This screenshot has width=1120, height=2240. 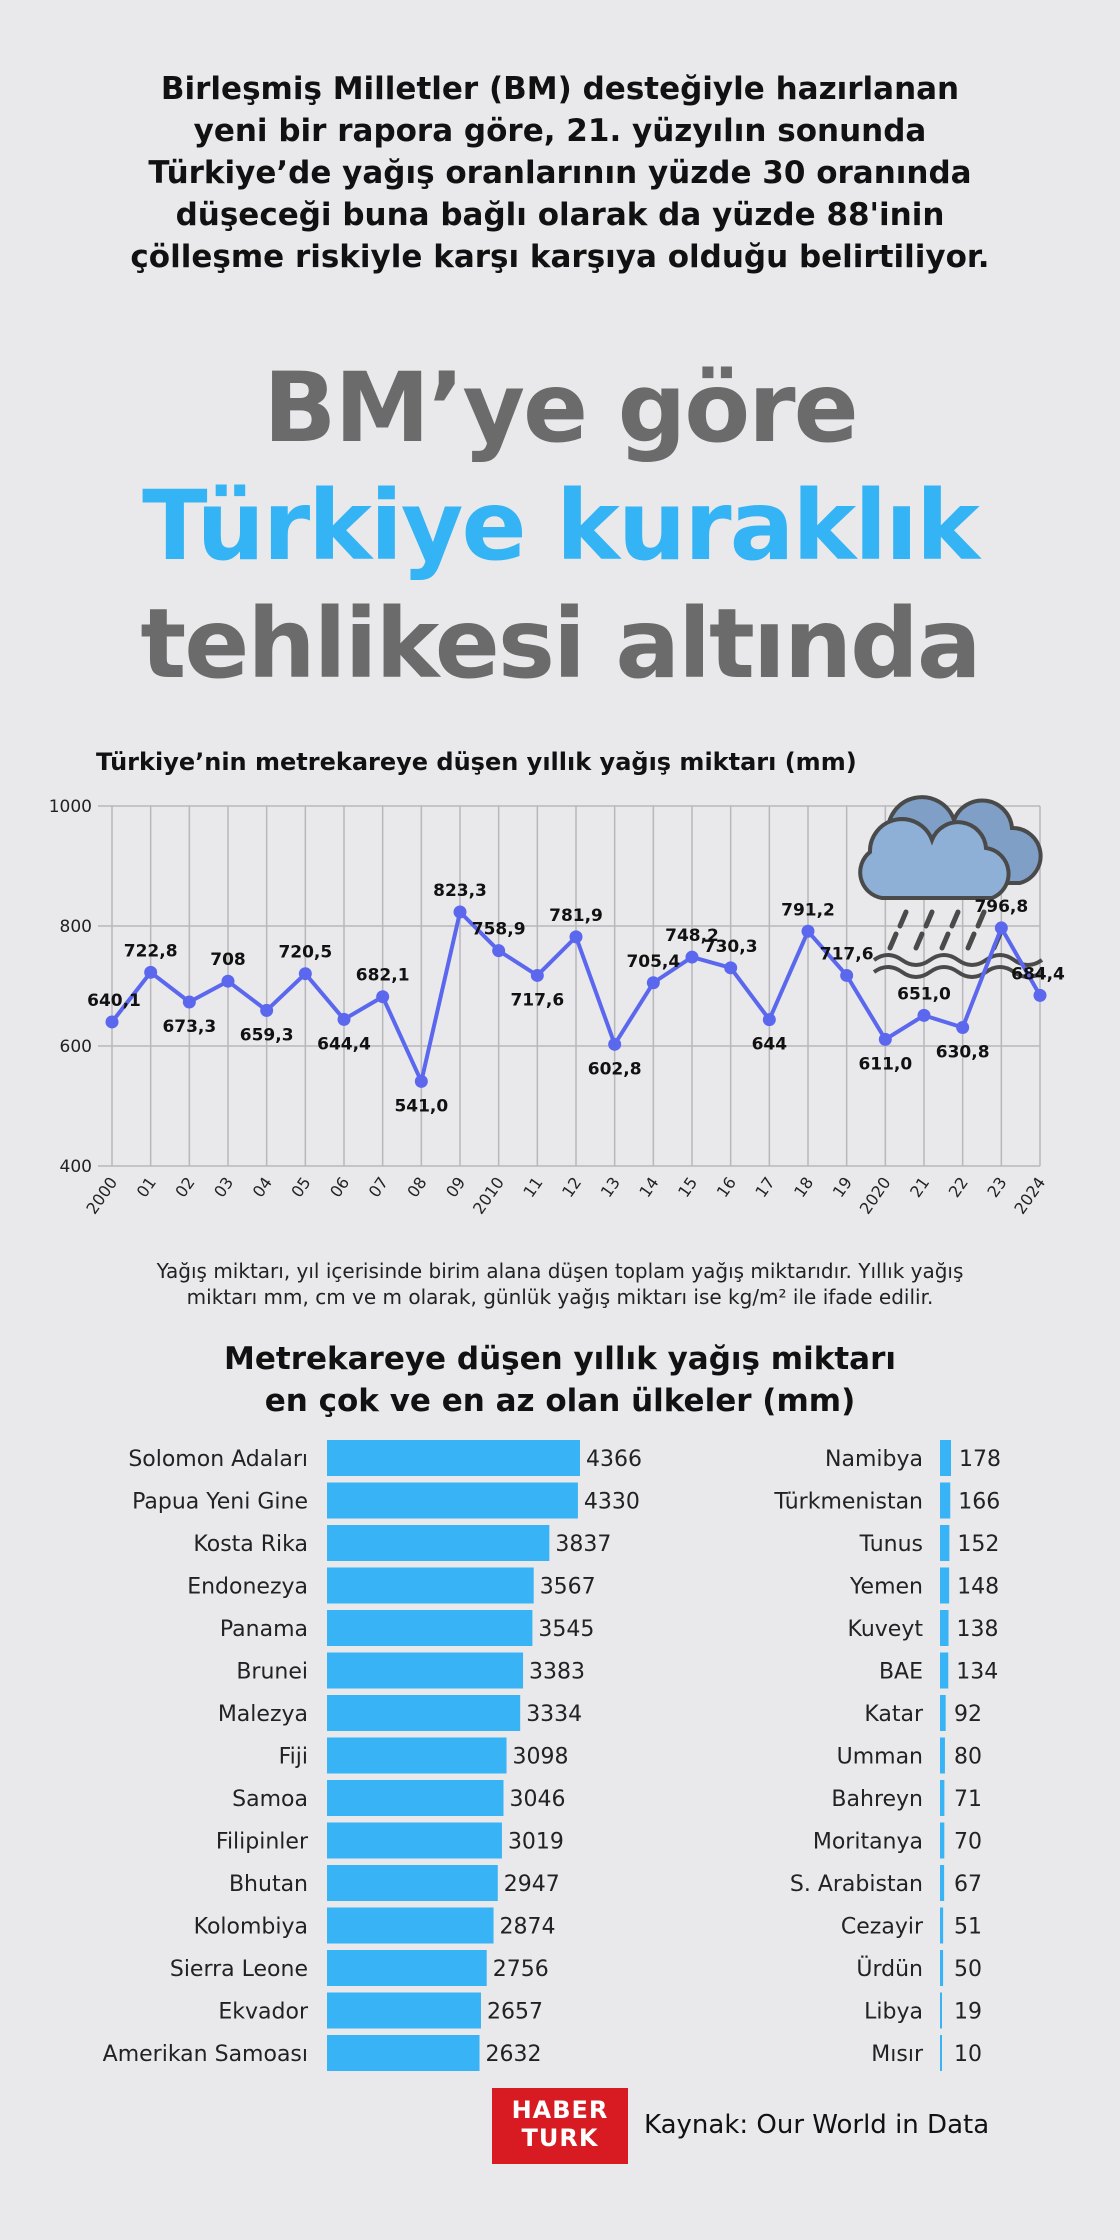 I want to click on value-label: 4330, so click(x=612, y=1502).